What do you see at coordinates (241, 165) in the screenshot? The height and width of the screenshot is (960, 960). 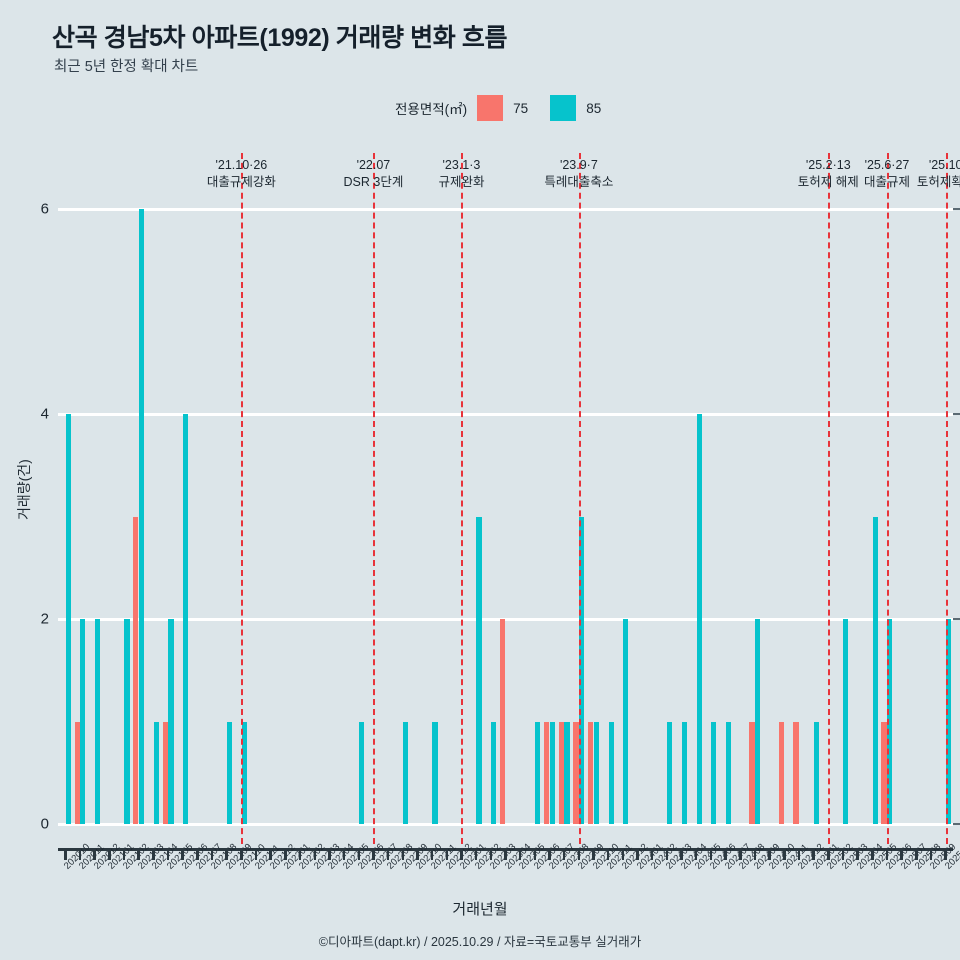 I see `event-date: '21.10·26` at bounding box center [241, 165].